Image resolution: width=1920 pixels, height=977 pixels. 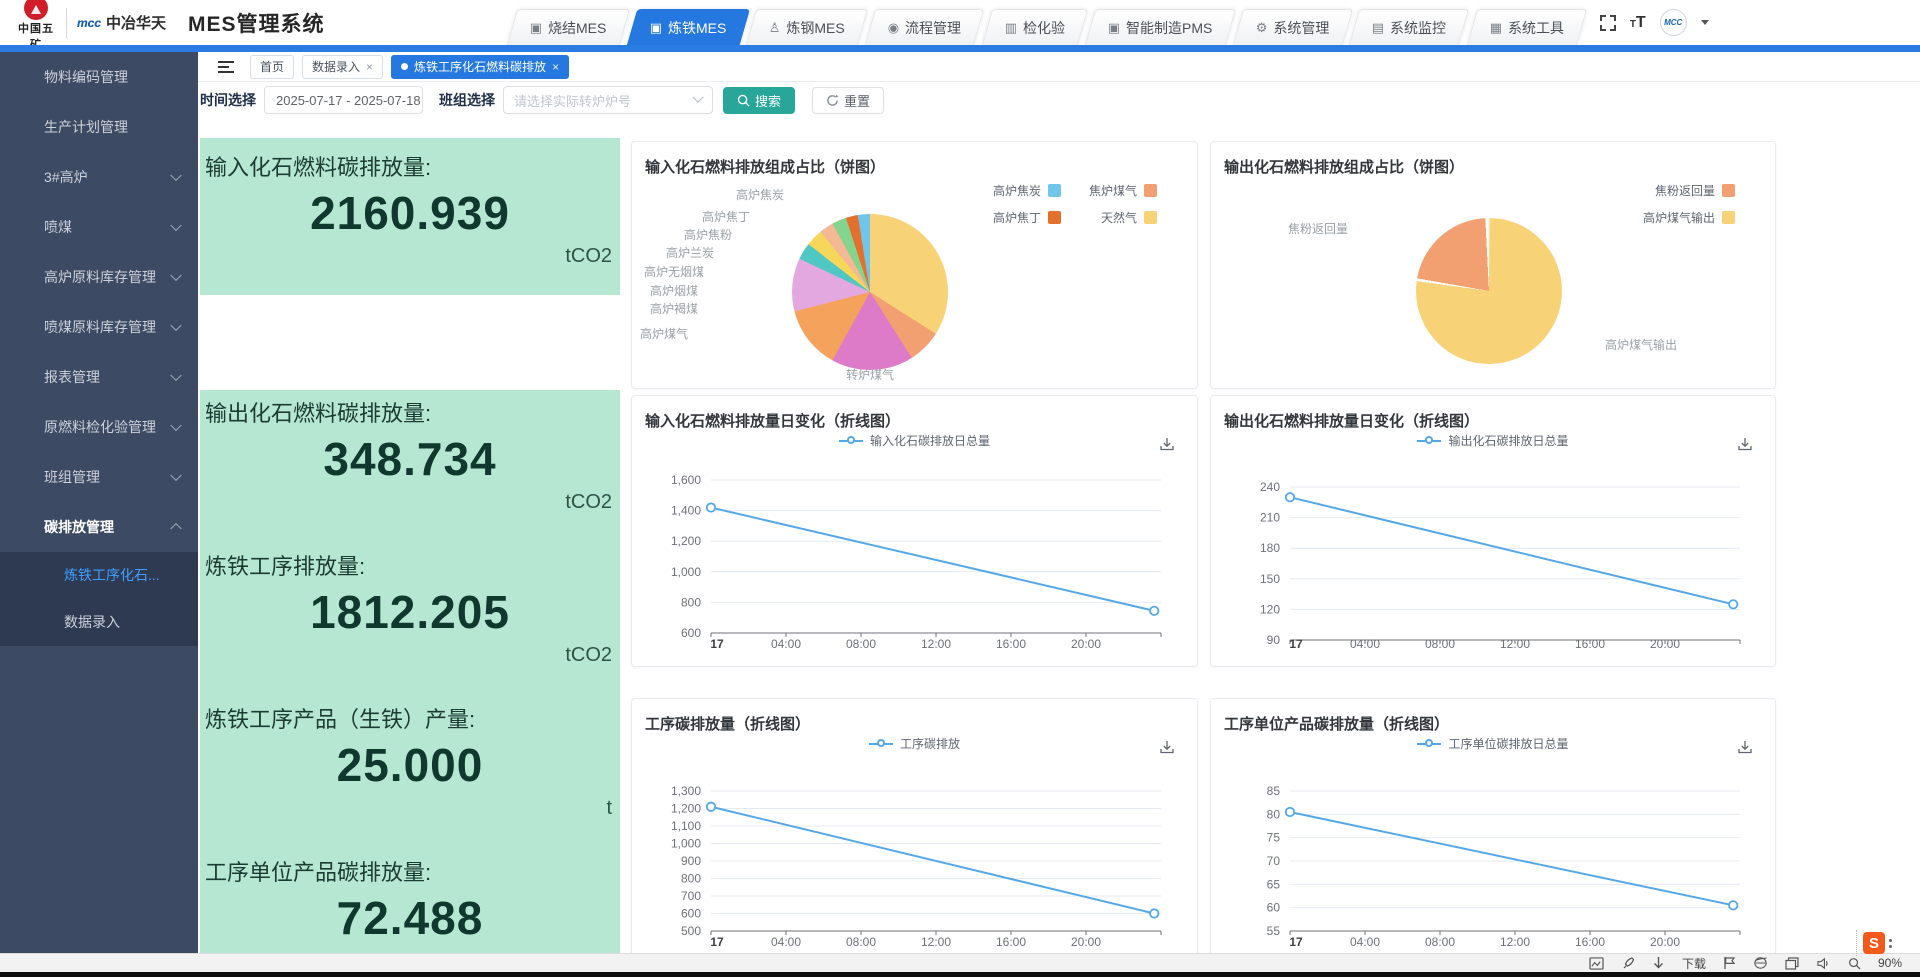 I want to click on nav-tab-智能制造PMS: ▣ 智能制造PMS, so click(x=1160, y=27).